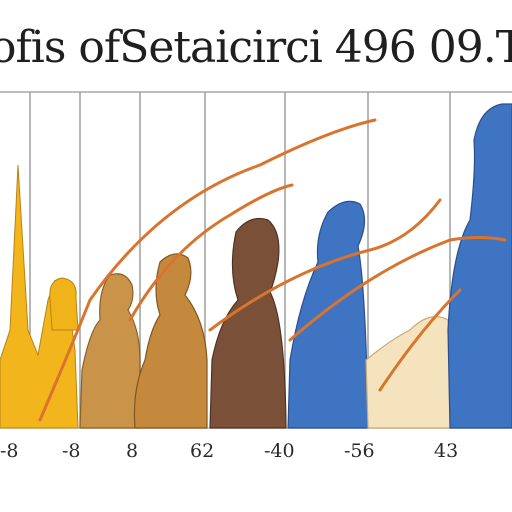 This screenshot has width=512, height=512. What do you see at coordinates (359, 451) in the screenshot?
I see `tick-label: -56` at bounding box center [359, 451].